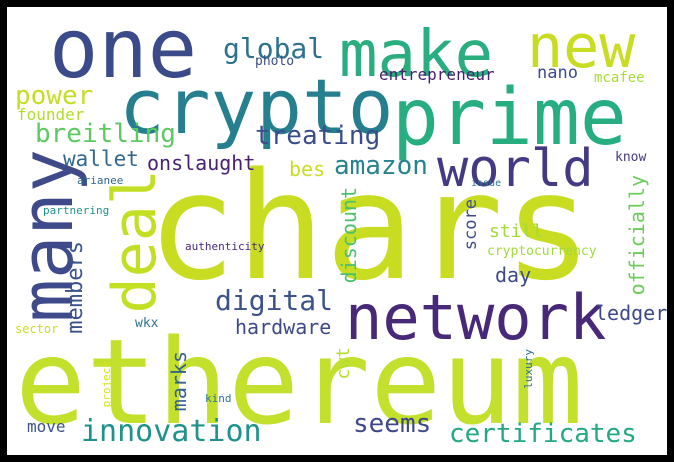 The height and width of the screenshot is (462, 674). I want to click on word-treating: treating, so click(318, 136).